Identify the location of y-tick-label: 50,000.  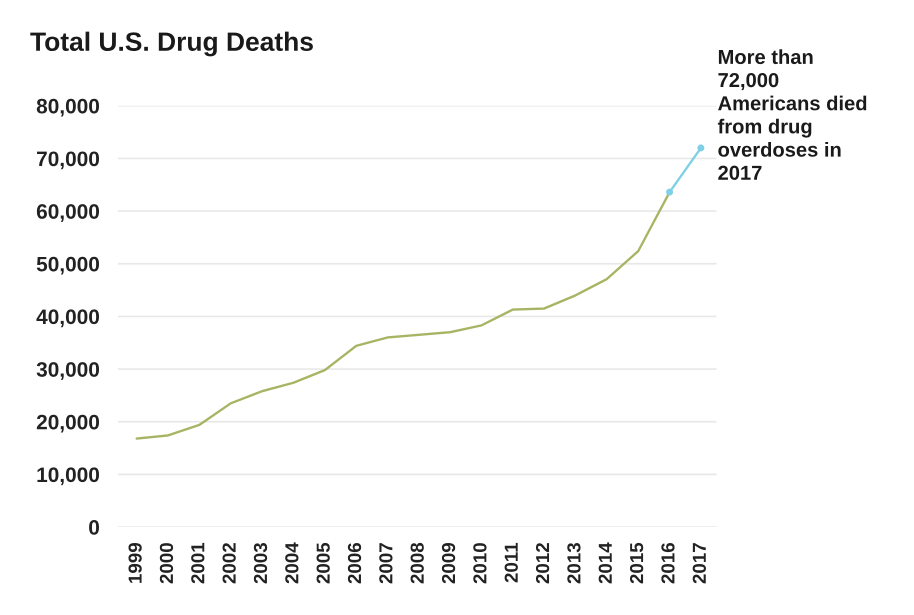
(68, 265).